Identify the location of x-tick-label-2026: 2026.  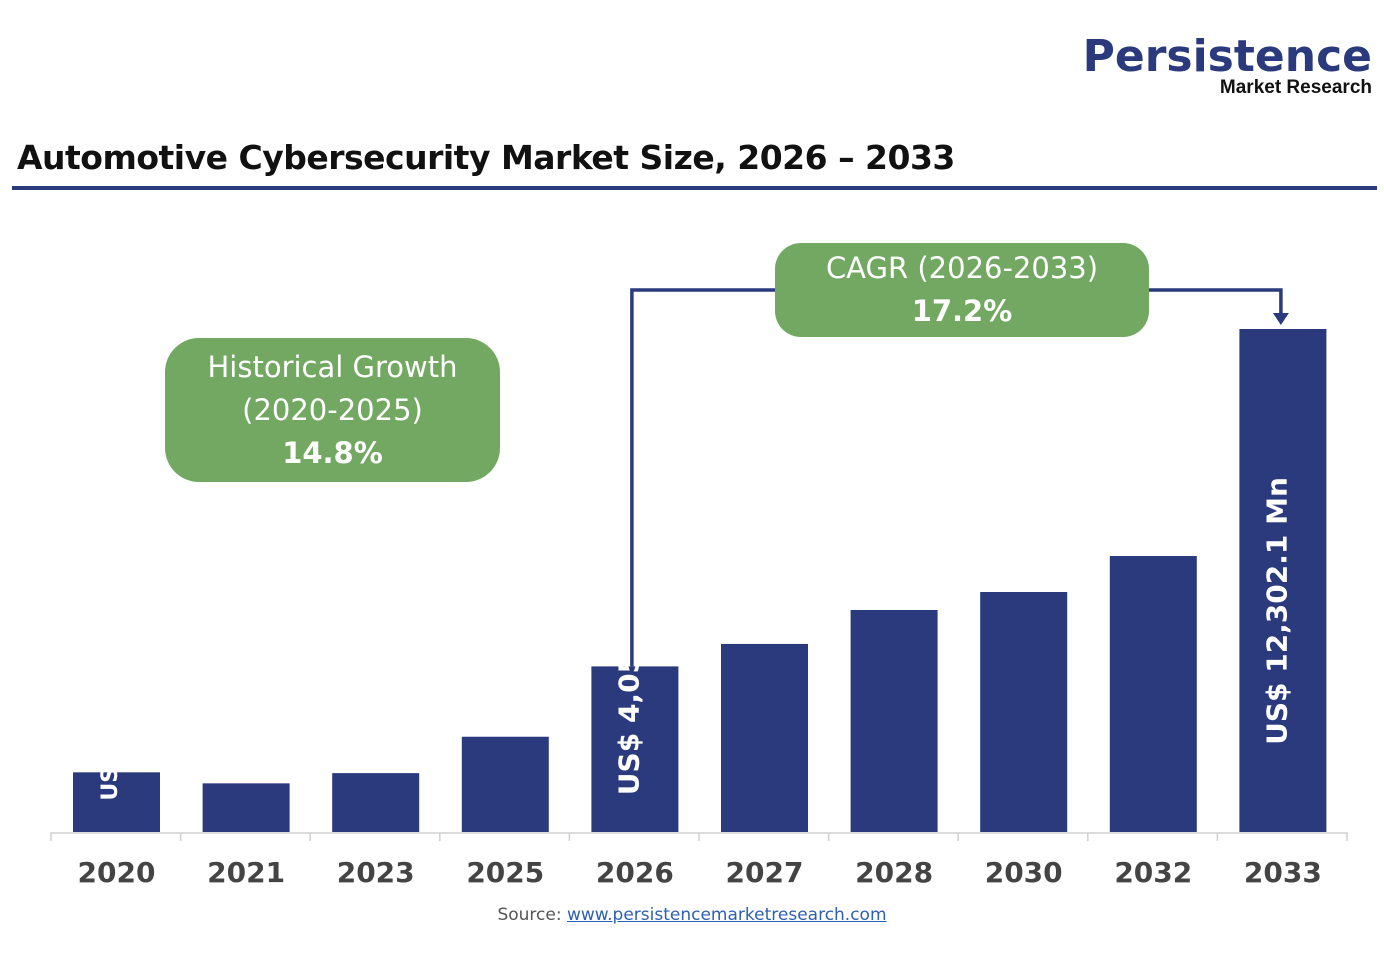
(635, 872).